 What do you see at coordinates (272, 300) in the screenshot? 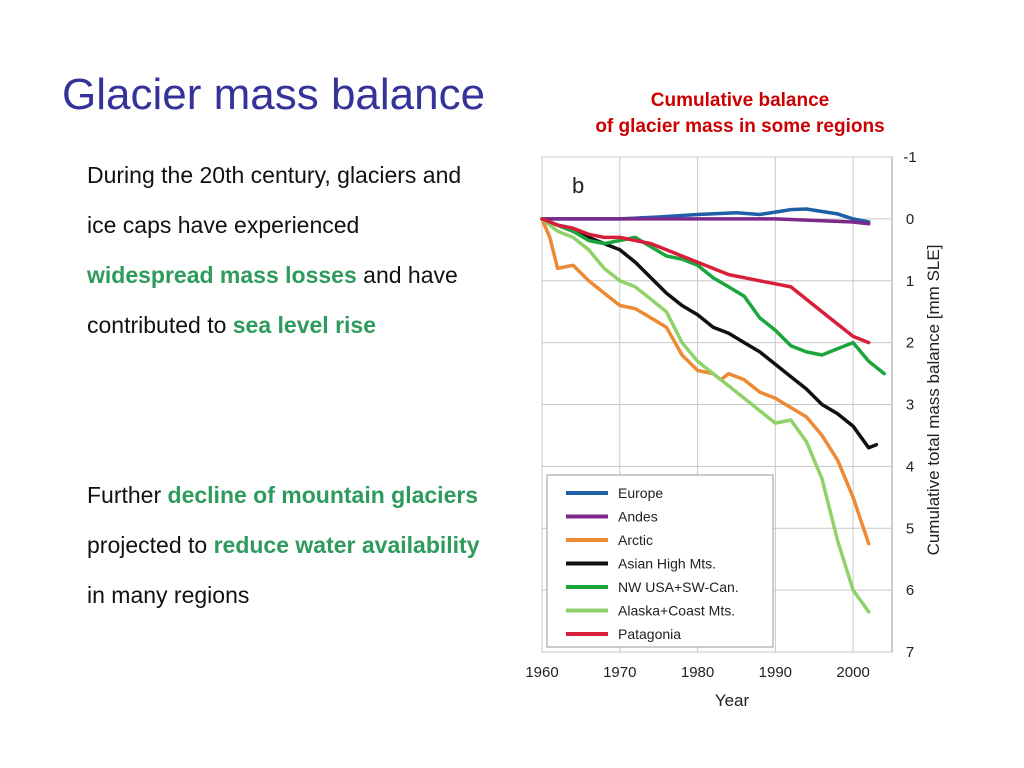
I see `p1-text-c: and have contributed to` at bounding box center [272, 300].